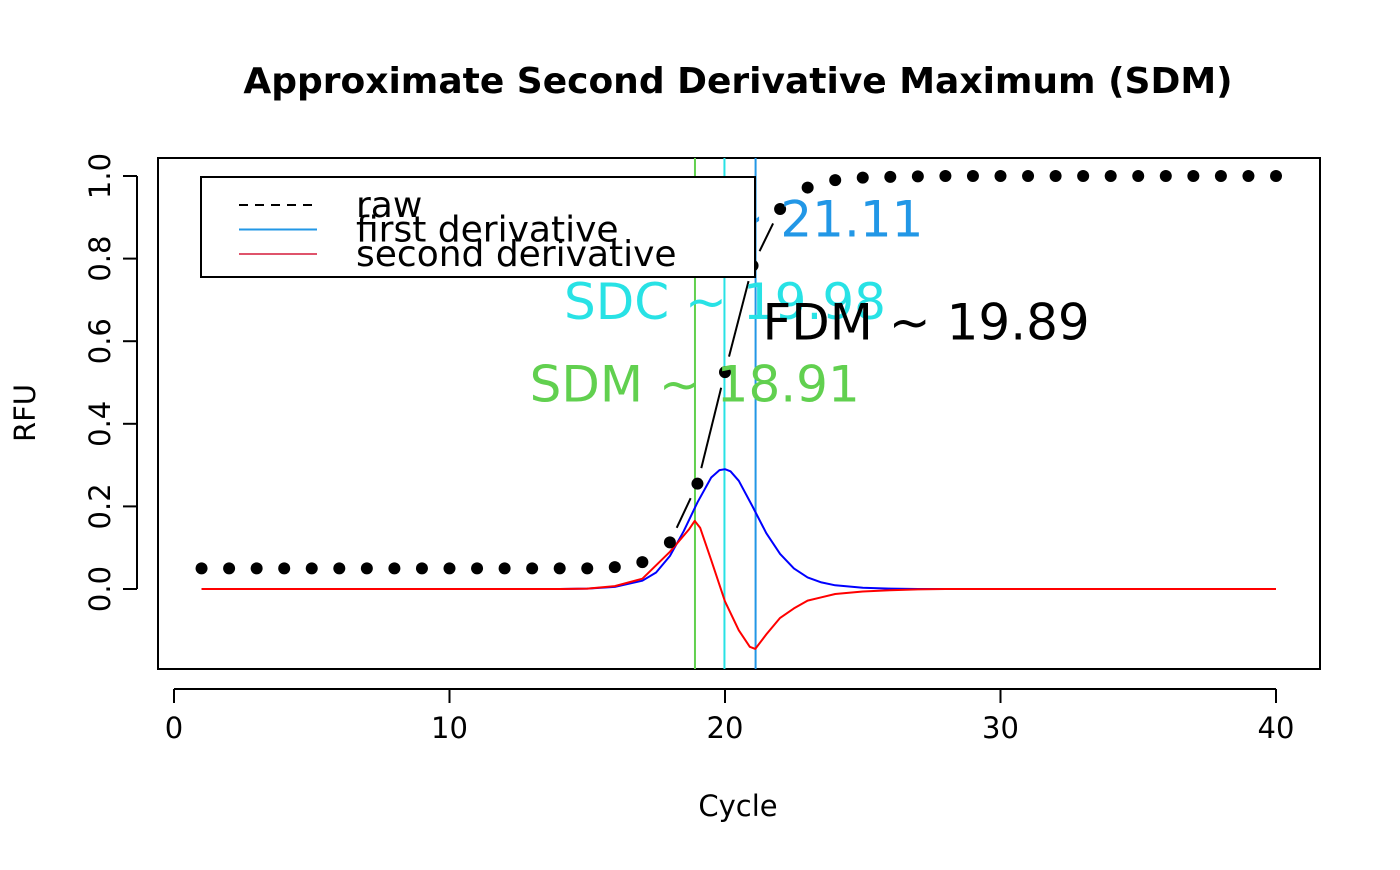  I want to click on annotation-label: FDM ~ 19.89, so click(925, 323).